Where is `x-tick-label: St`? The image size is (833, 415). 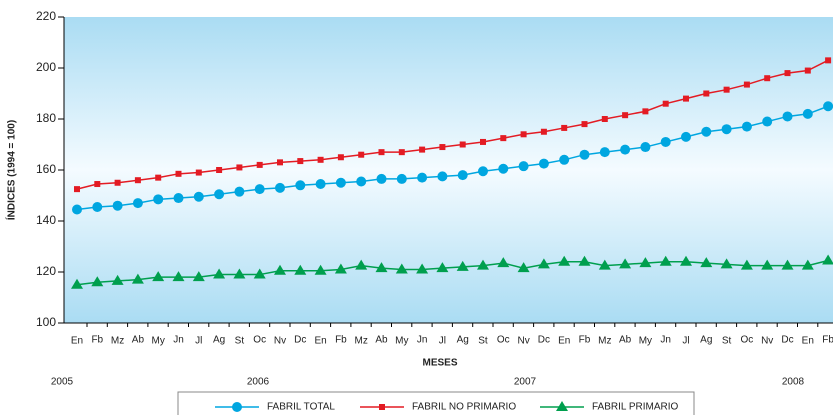
x-tick-label: St is located at coordinates (240, 341).